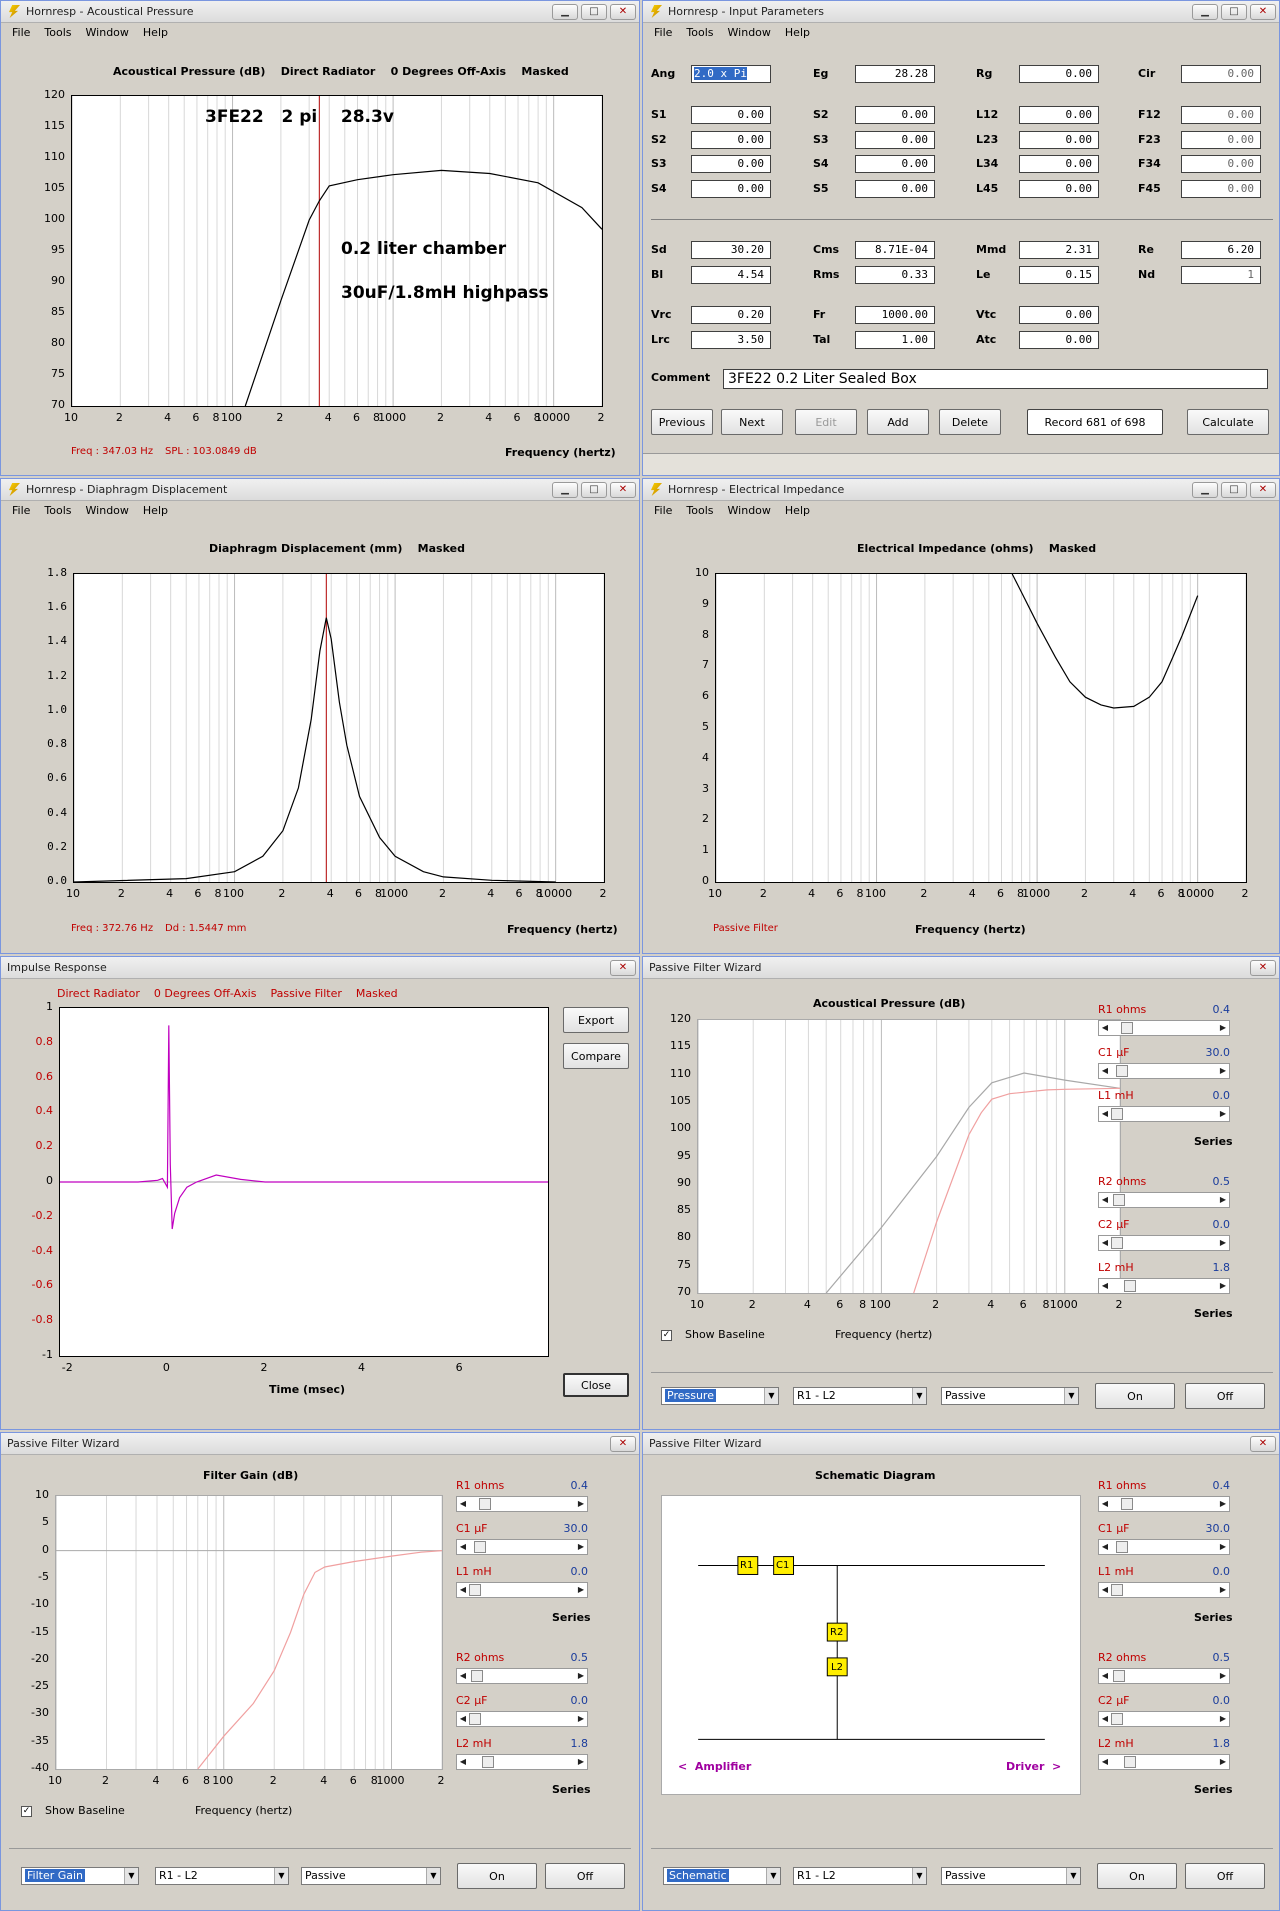 This screenshot has height=1911, width=1280. I want to click on param-field-le: 0.15, so click(1059, 274).